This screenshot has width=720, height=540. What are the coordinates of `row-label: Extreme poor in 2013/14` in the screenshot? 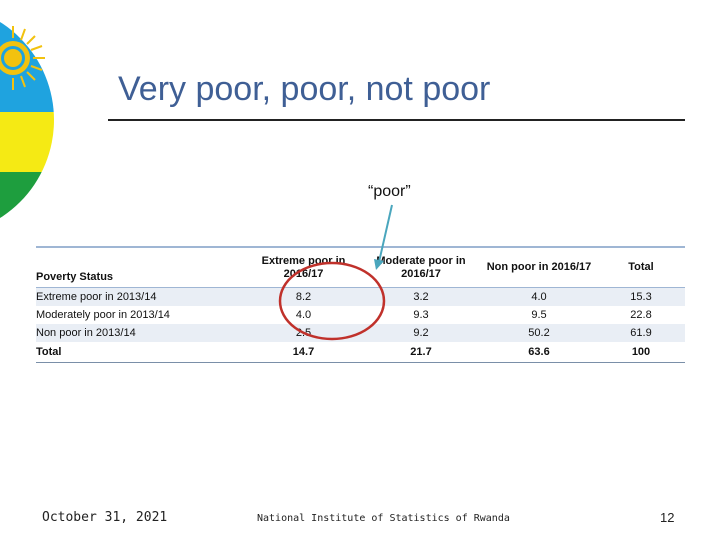 It's located at (141, 296).